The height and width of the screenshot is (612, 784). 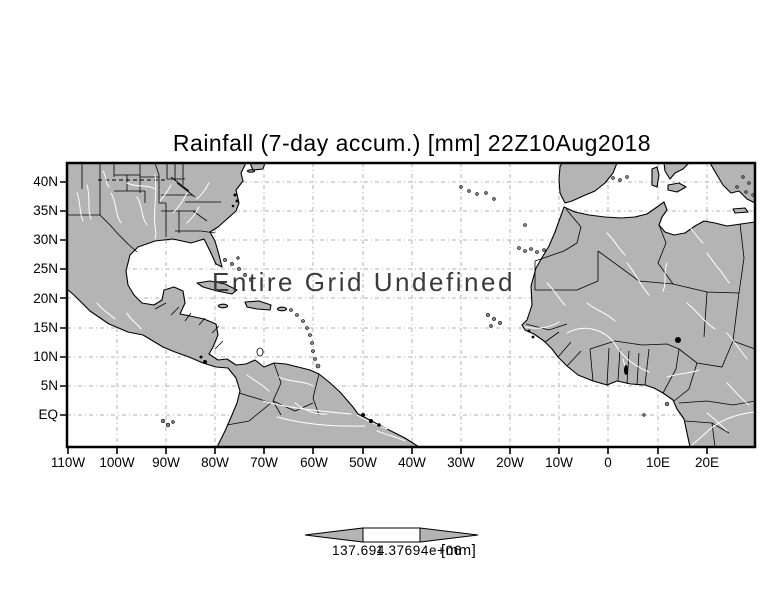 I want to click on colorbar-units: [mm], so click(x=459, y=550).